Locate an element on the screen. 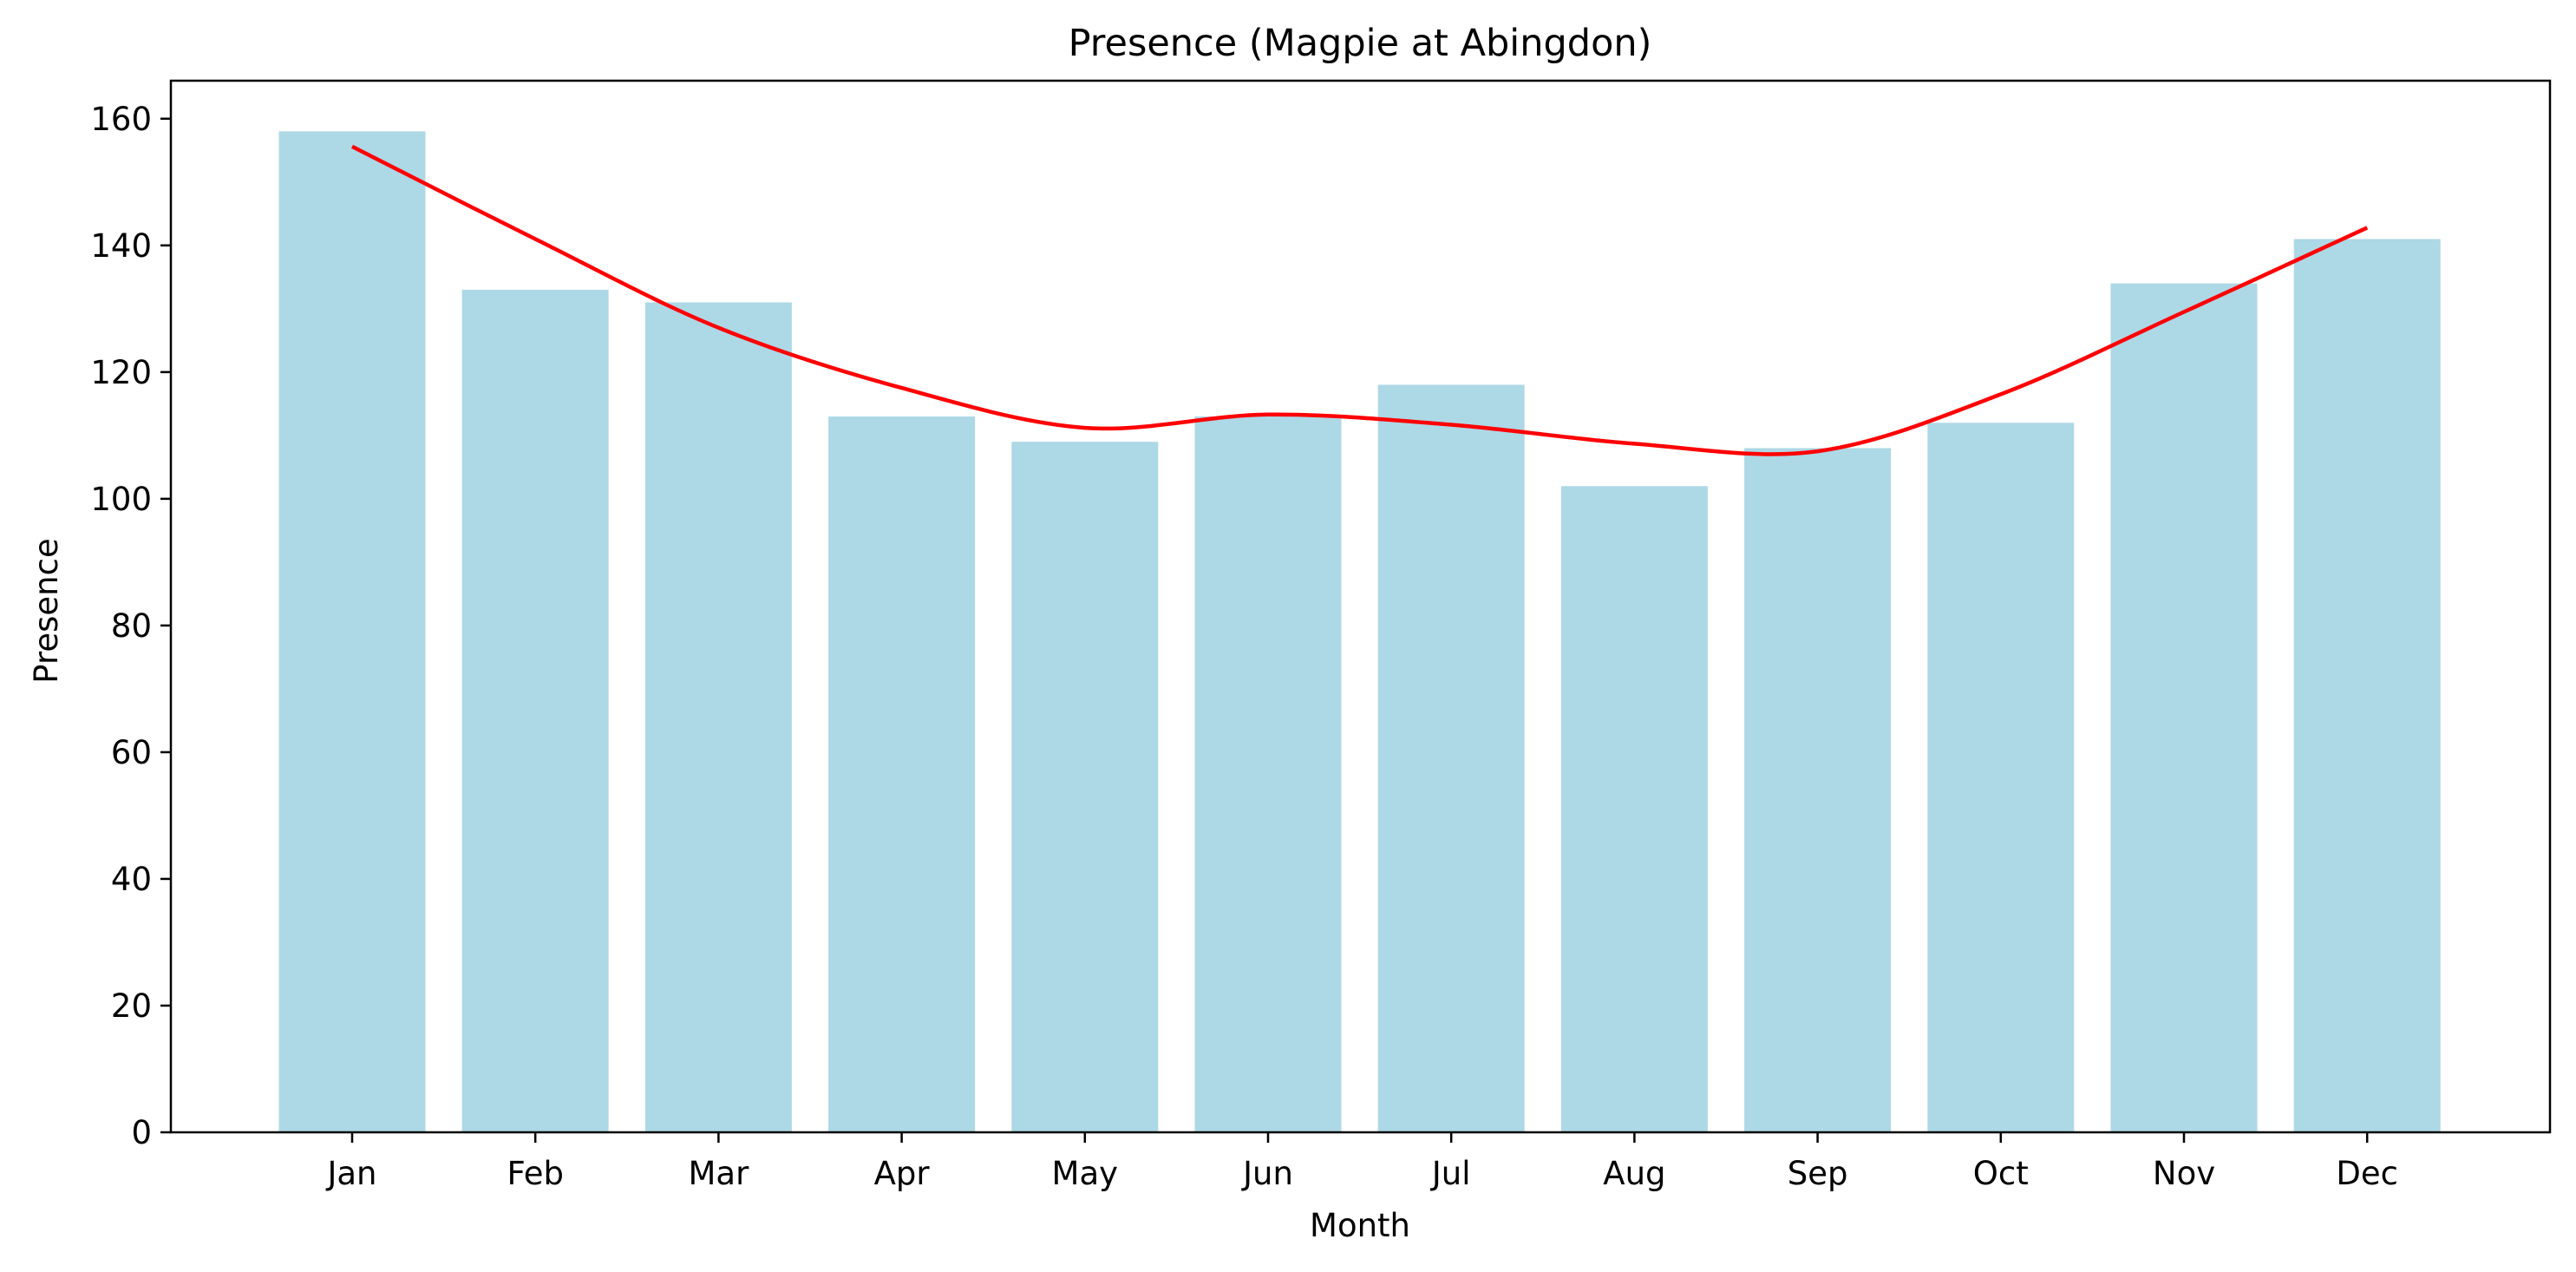  x-tick-label-mar: Mar is located at coordinates (718, 1173).